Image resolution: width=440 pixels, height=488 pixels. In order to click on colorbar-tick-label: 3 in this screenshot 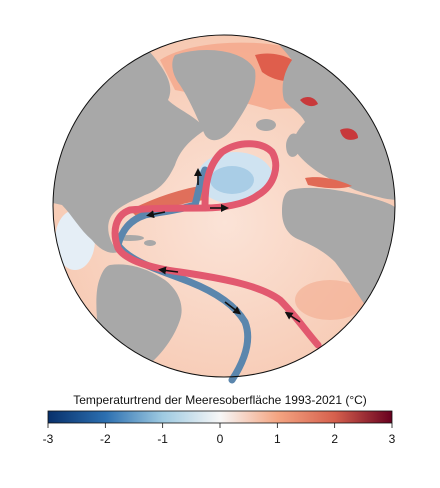, I will do `click(392, 439)`.